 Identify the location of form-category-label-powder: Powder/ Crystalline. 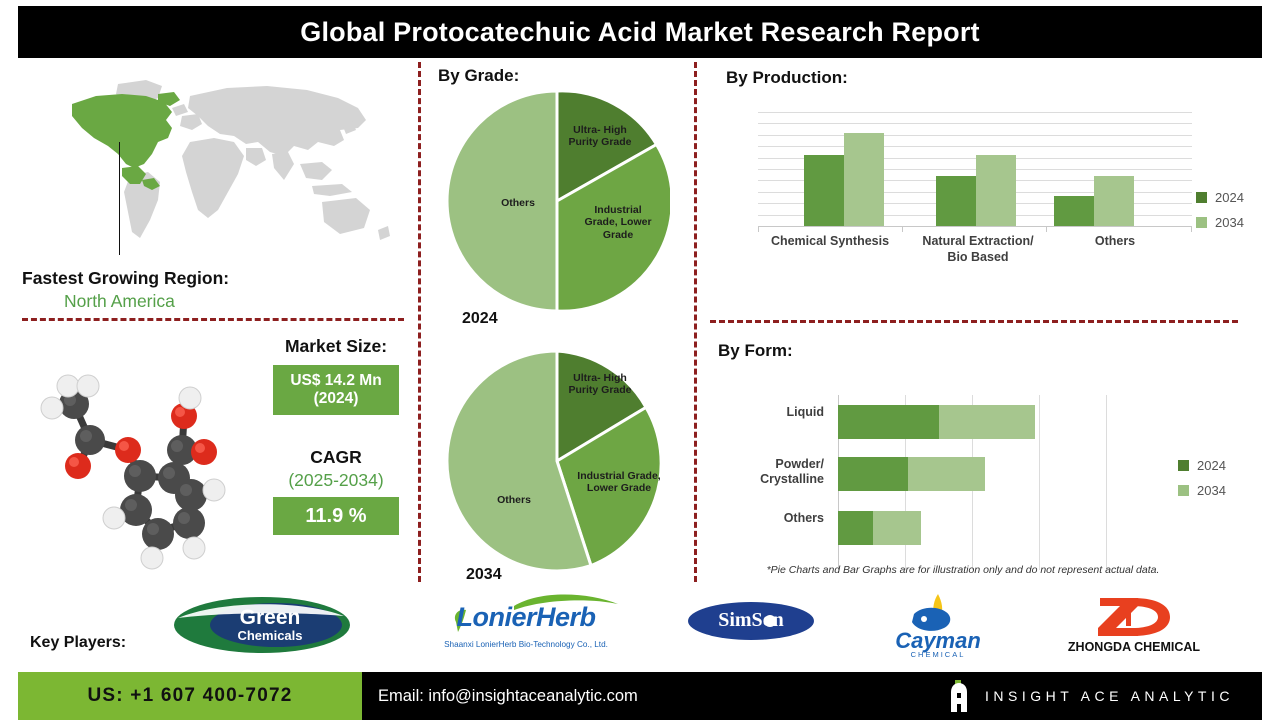
(792, 472).